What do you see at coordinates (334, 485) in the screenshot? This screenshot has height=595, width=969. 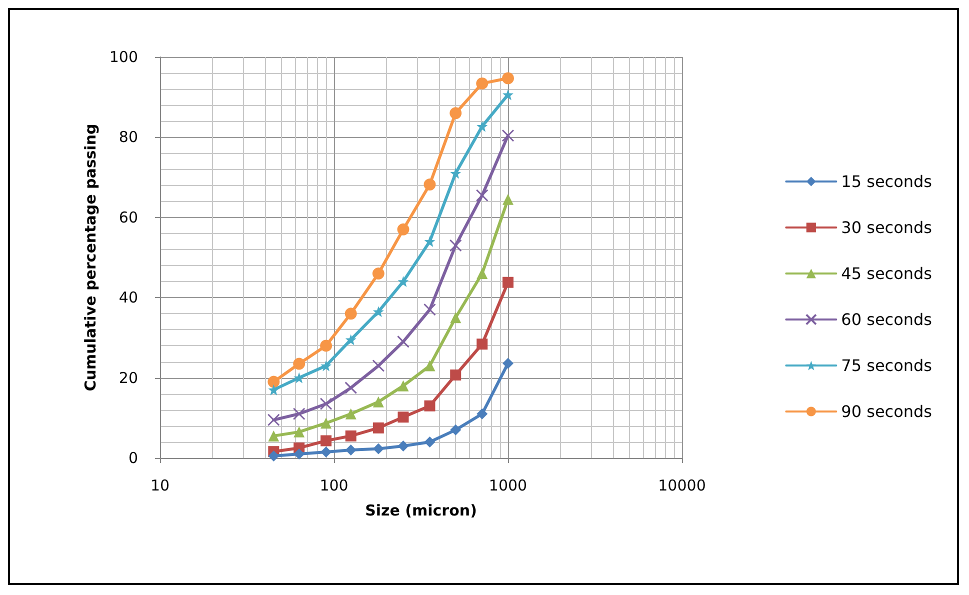 I see `x-tick-label: 100` at bounding box center [334, 485].